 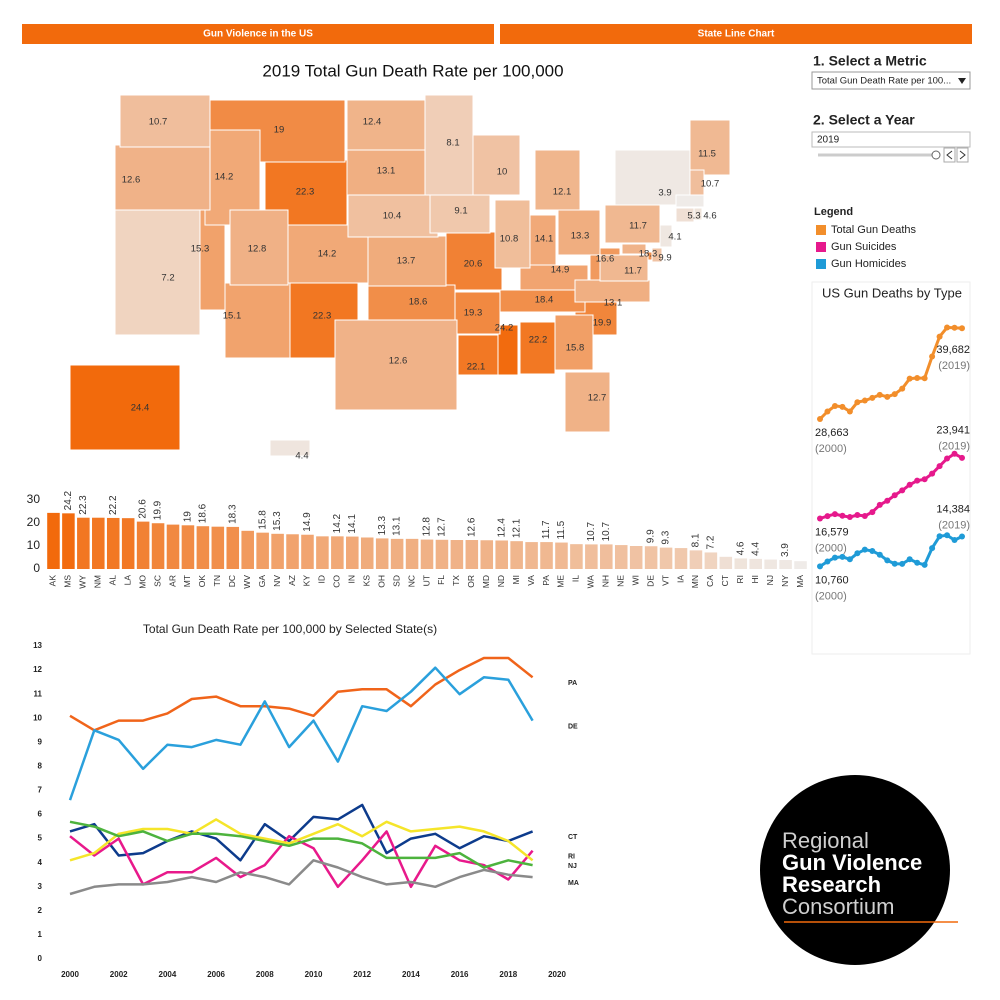 What do you see at coordinates (755, 549) in the screenshot?
I see `value-label: 4.4` at bounding box center [755, 549].